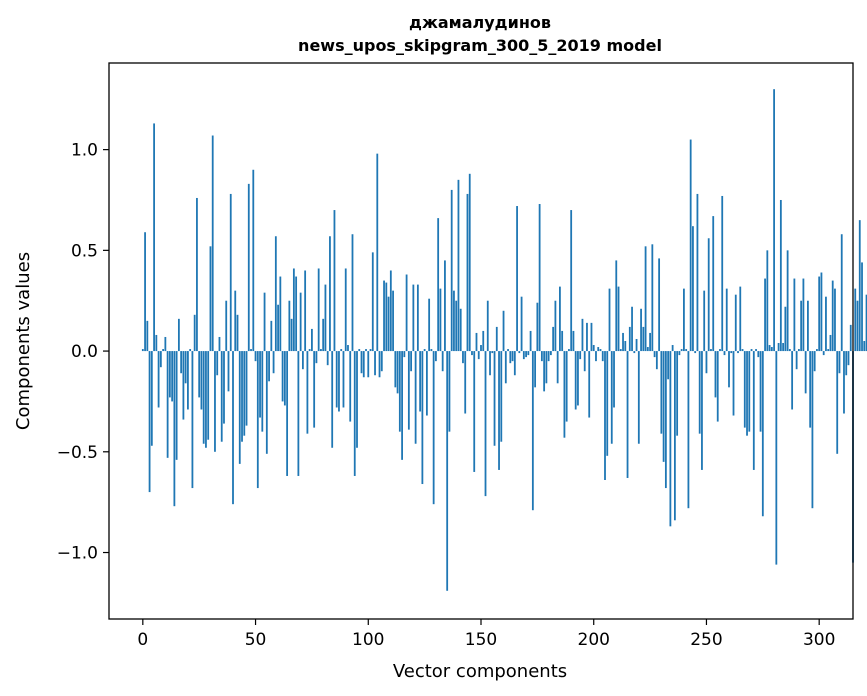 This screenshot has height=696, width=867. Describe the element at coordinates (706, 640) in the screenshot. I see `x-tick-label: 250` at that location.